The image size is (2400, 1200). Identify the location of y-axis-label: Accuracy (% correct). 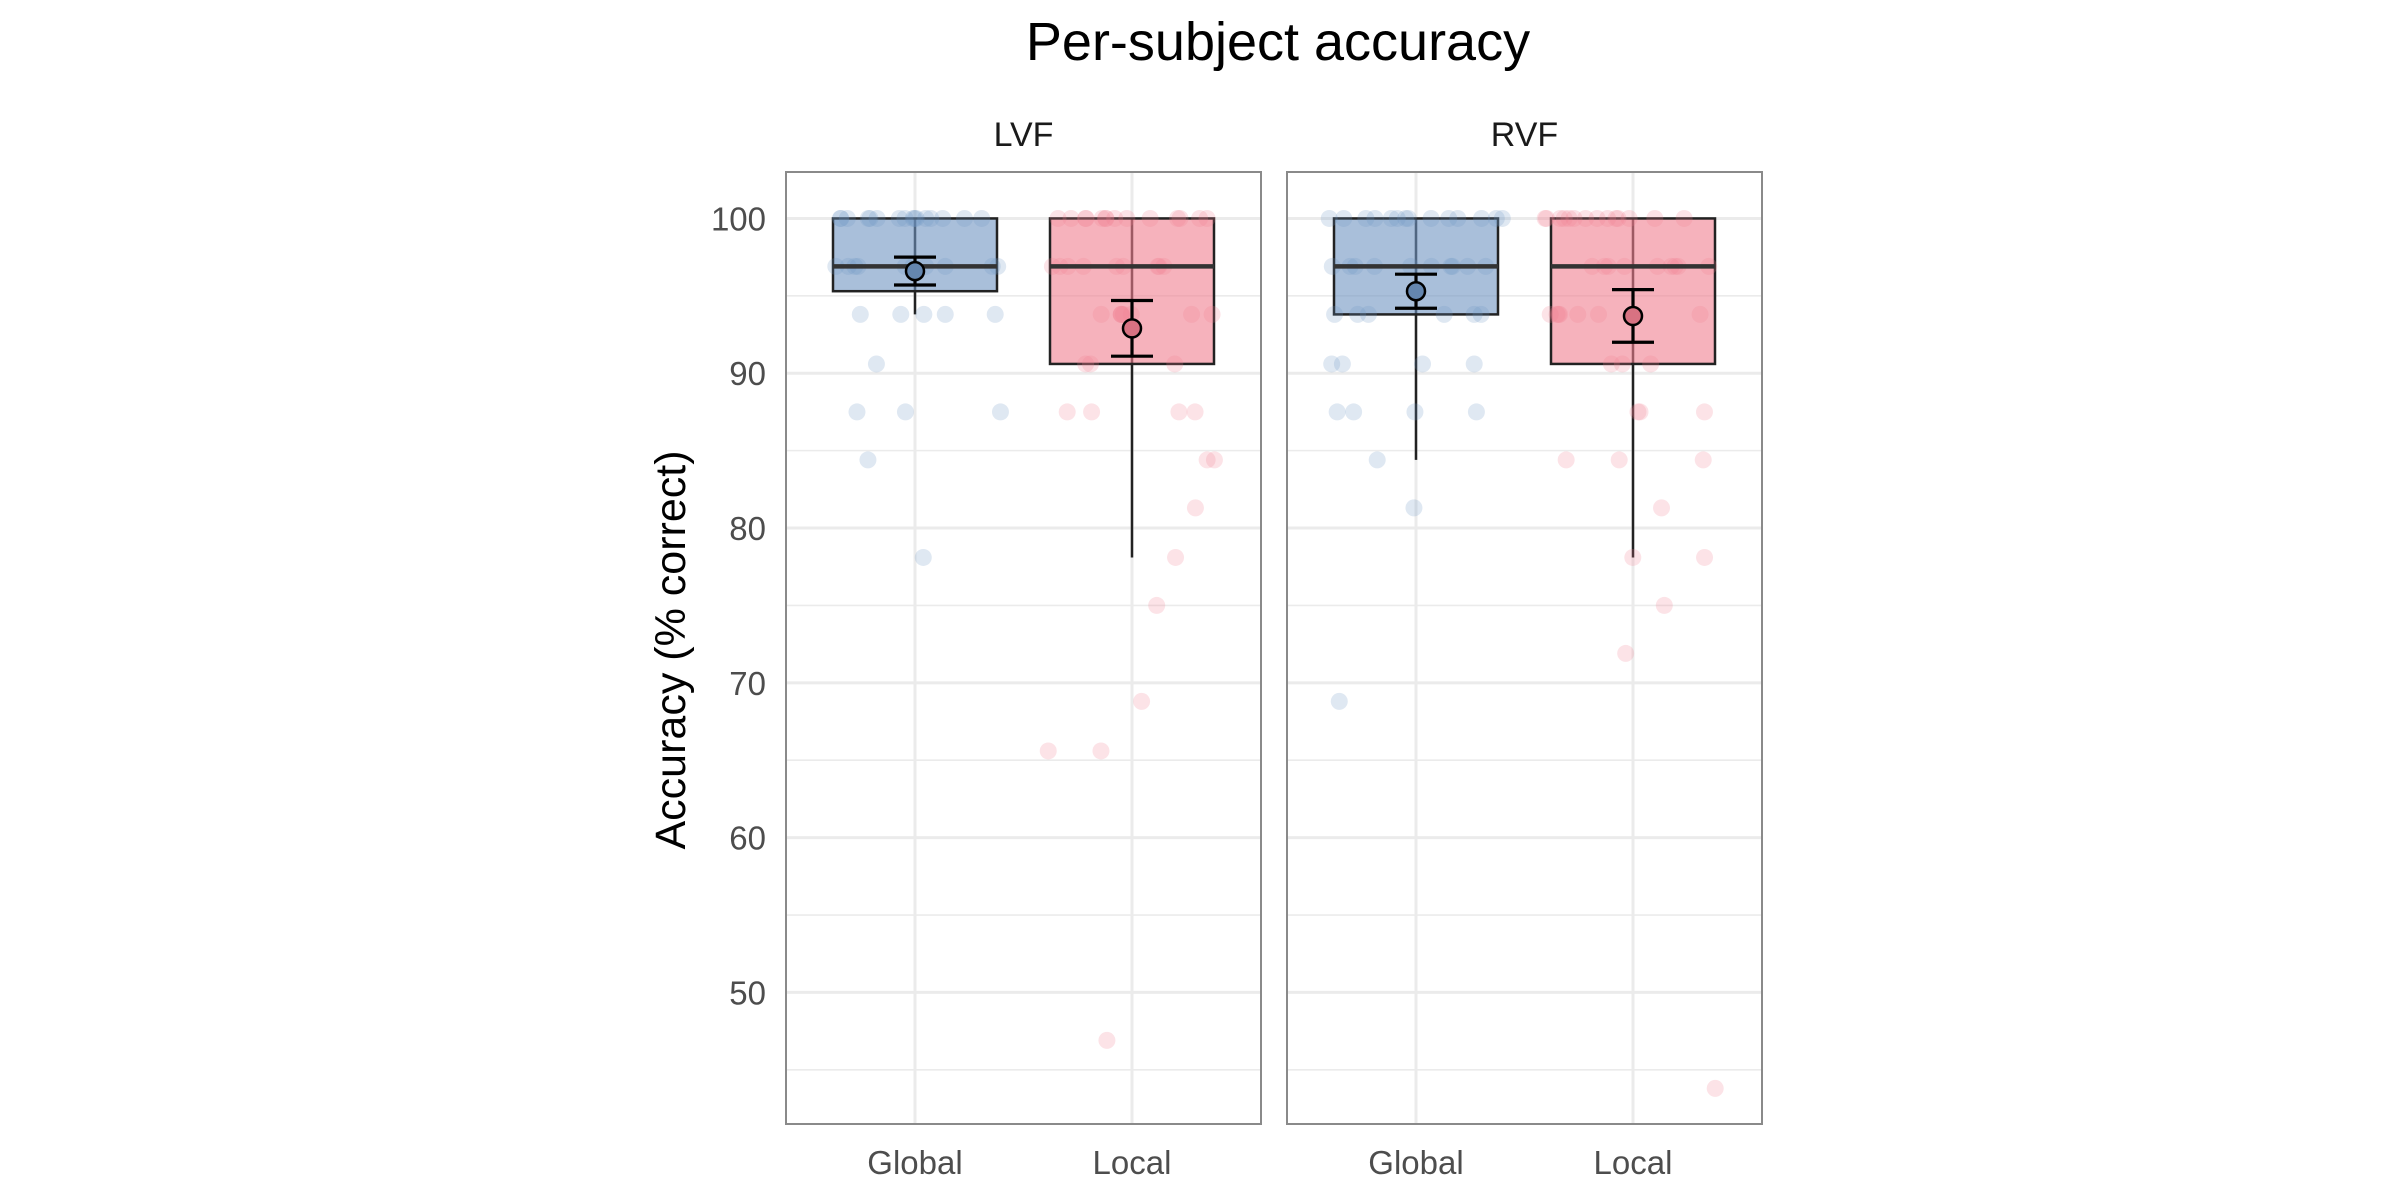
(671, 649).